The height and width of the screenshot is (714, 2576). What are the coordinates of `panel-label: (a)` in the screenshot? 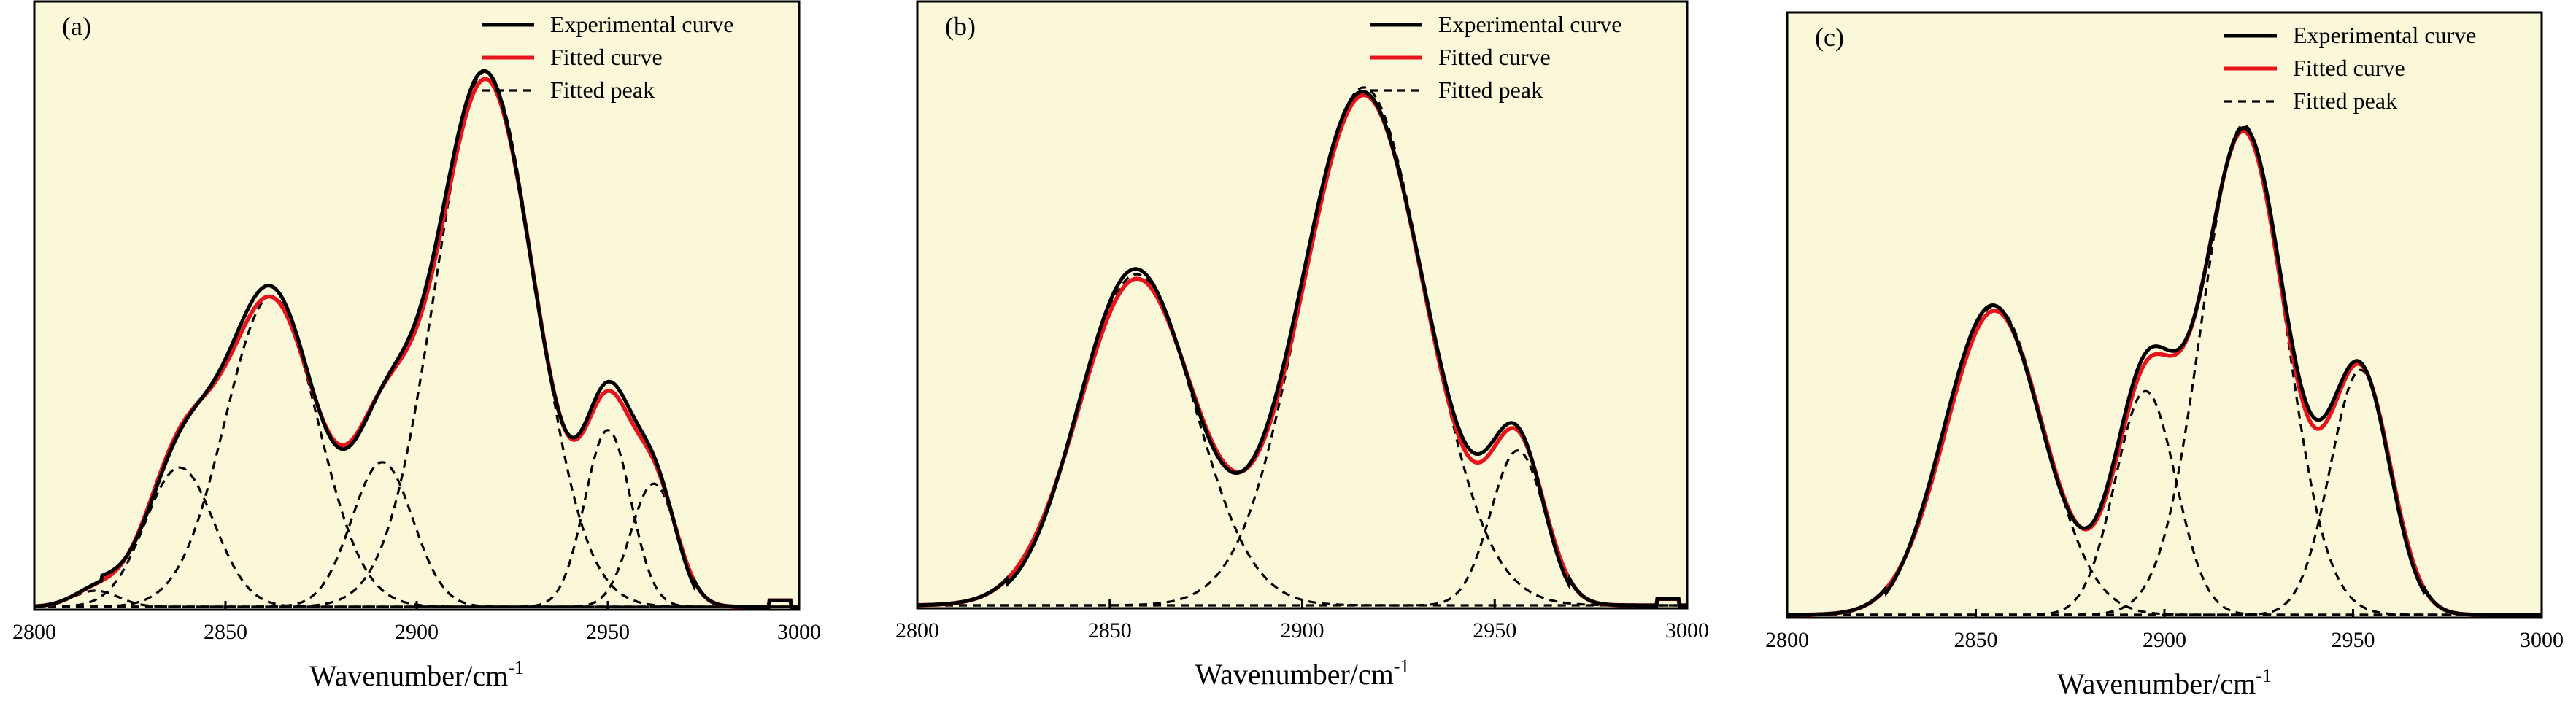 It's located at (76, 26).